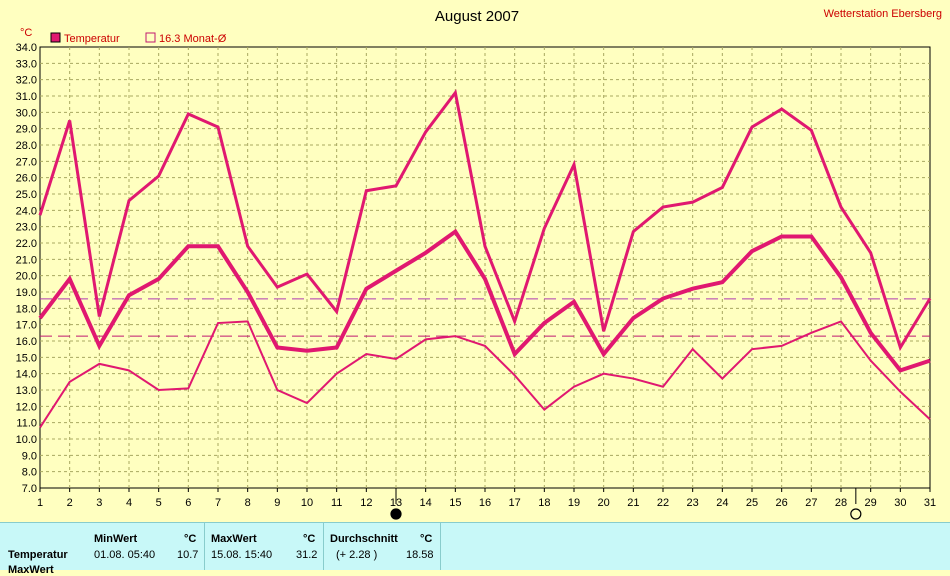  Describe the element at coordinates (841, 503) in the screenshot. I see `x-tick-label: 28` at that location.